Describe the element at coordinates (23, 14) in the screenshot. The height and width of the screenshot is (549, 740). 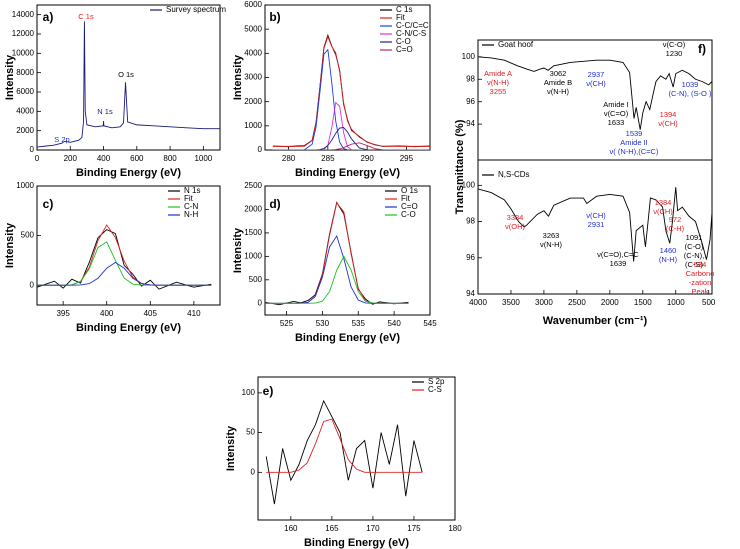
I see `y-tick-label: 14000` at that location.